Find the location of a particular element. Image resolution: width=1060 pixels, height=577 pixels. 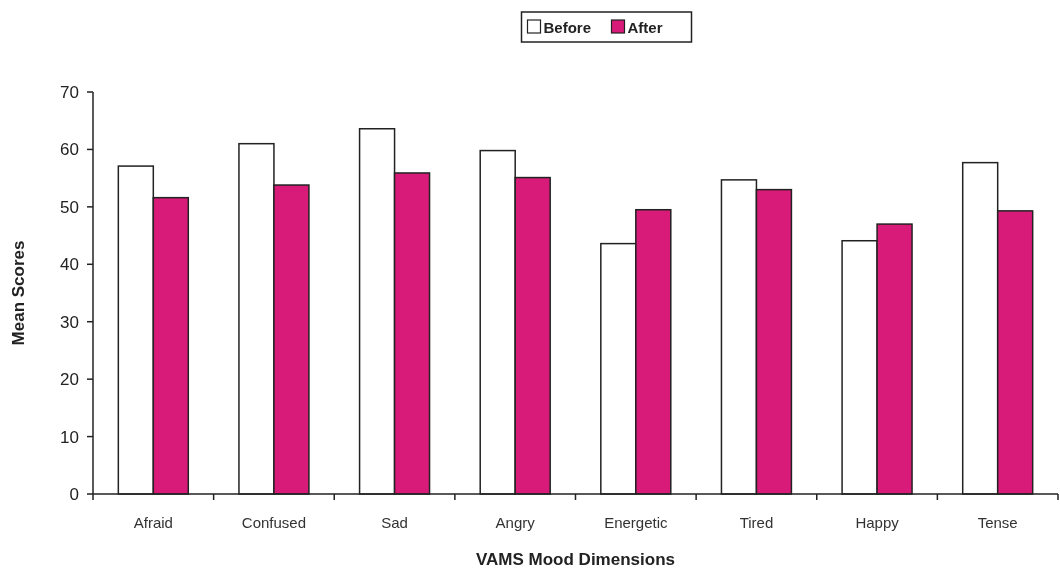

x-tick-label: Tired is located at coordinates (756, 522).